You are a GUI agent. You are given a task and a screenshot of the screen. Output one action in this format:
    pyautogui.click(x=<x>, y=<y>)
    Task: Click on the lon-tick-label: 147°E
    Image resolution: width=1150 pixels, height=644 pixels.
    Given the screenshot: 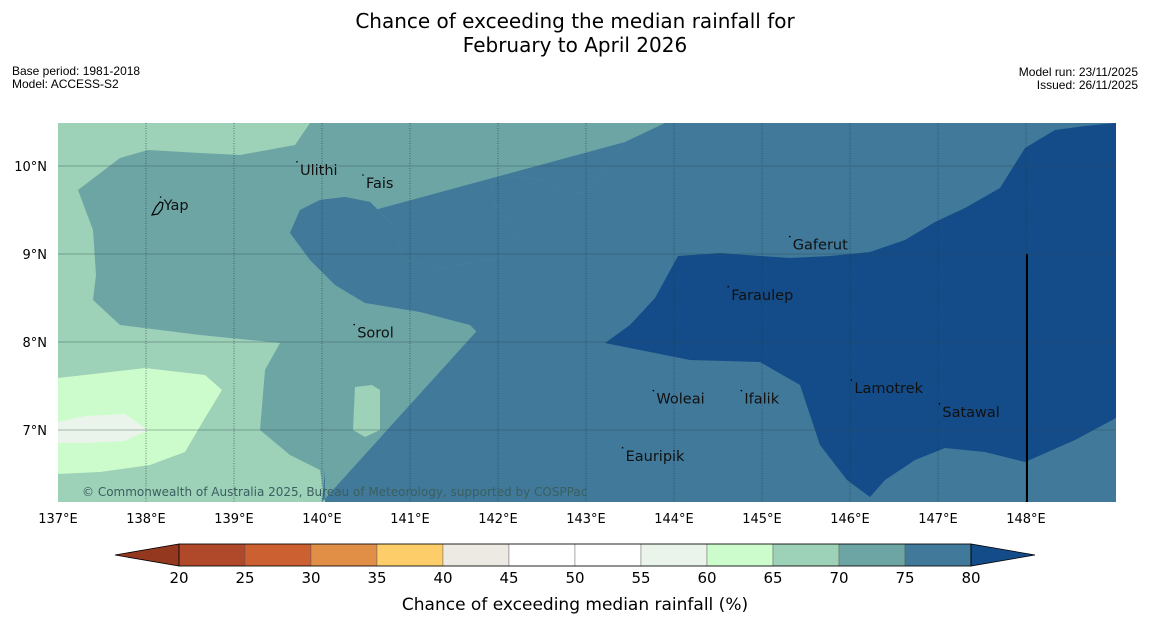 What is the action you would take?
    pyautogui.click(x=938, y=519)
    